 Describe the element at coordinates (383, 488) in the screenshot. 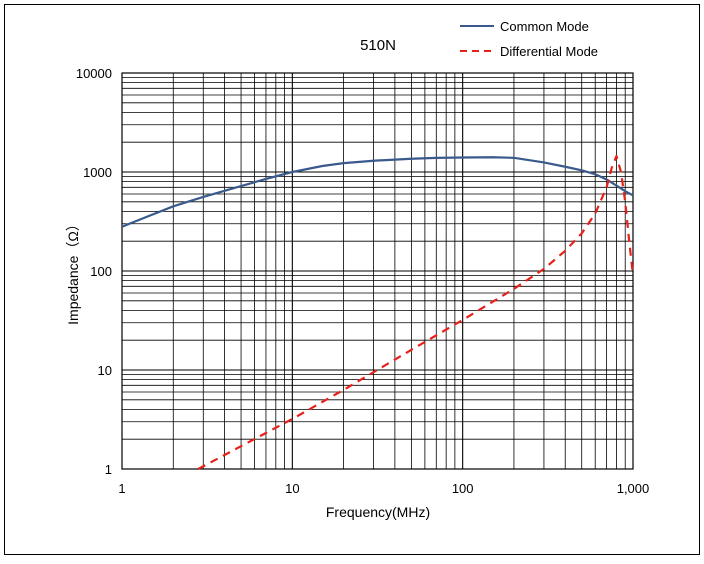

I see `x-axis-ticks: 1 10 100 1,000` at that location.